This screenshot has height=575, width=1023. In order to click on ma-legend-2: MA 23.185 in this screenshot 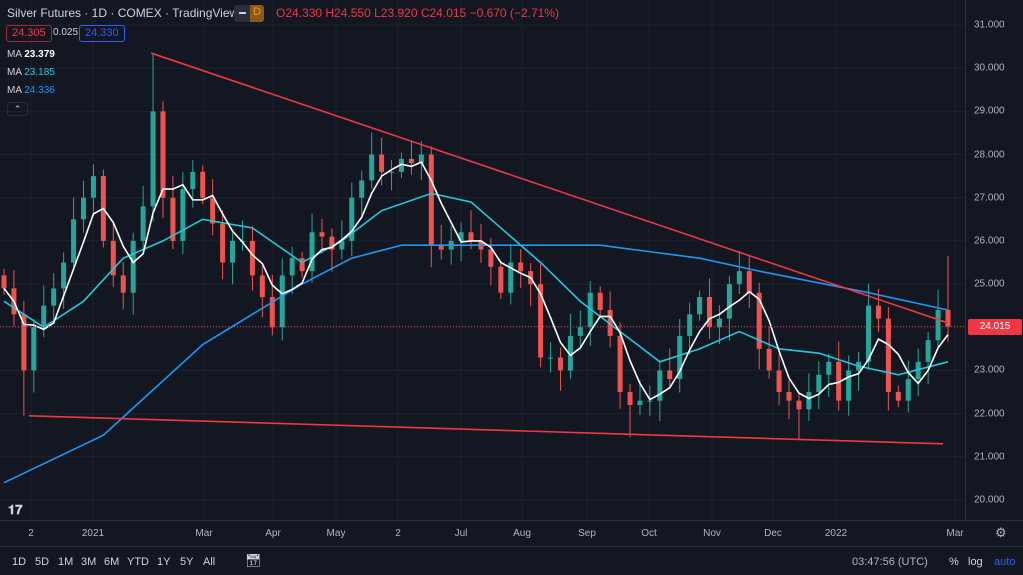, I will do `click(31, 72)`.